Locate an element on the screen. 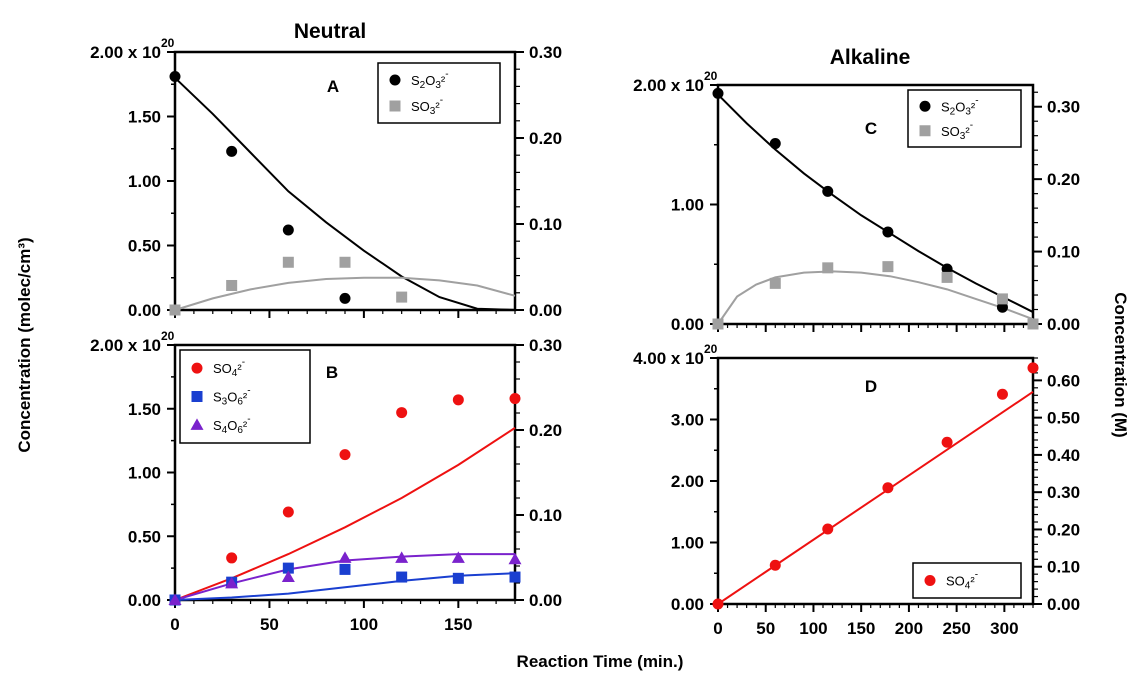 Image resolution: width=1135 pixels, height=676 pixels. y-tick-label: 0.50 is located at coordinates (144, 246).